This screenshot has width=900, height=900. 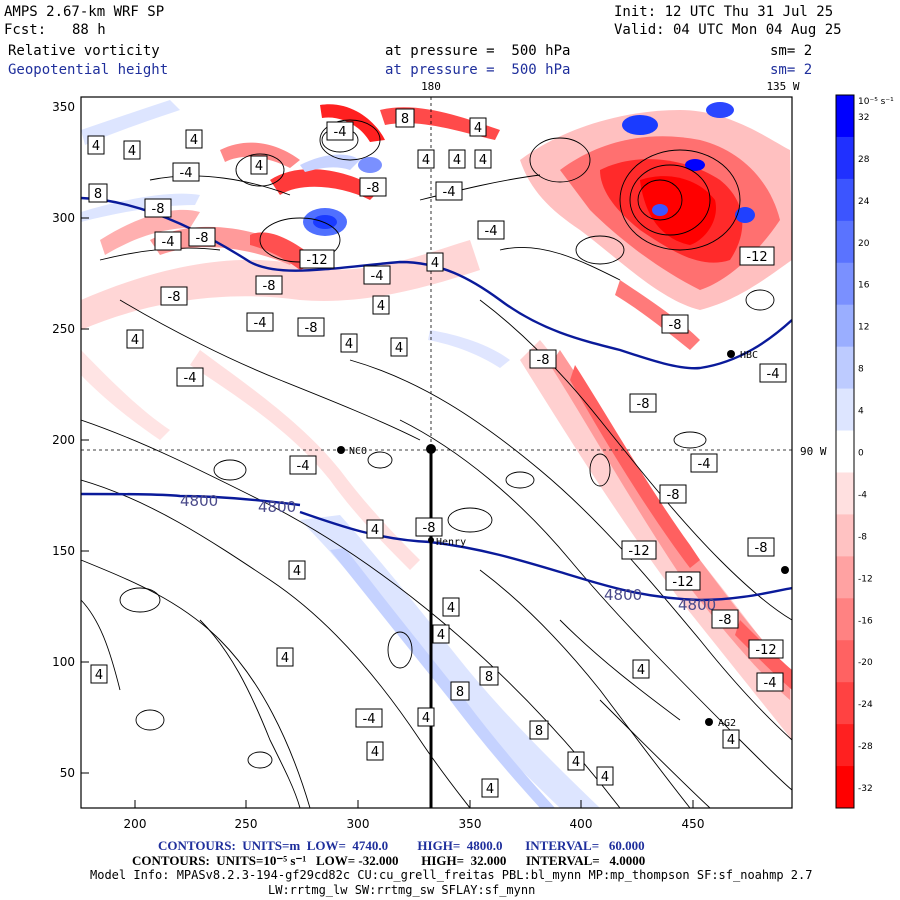 What do you see at coordinates (864, 286) in the screenshot?
I see `colorbar-label: 16` at bounding box center [864, 286].